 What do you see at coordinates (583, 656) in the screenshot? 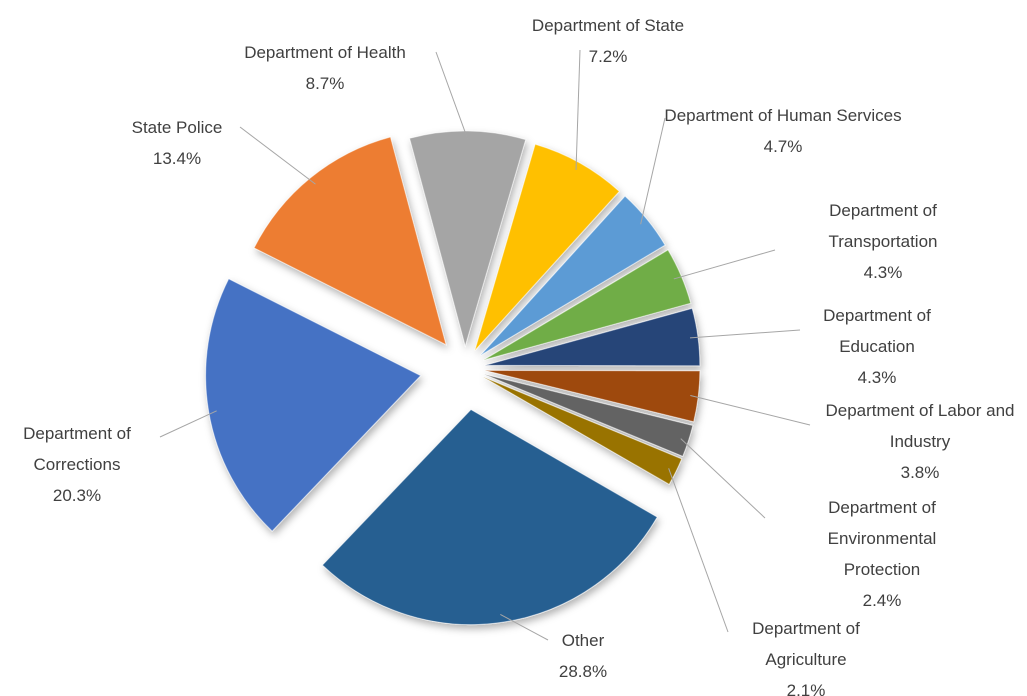
I see `data-label: Other 28.8%` at bounding box center [583, 656].